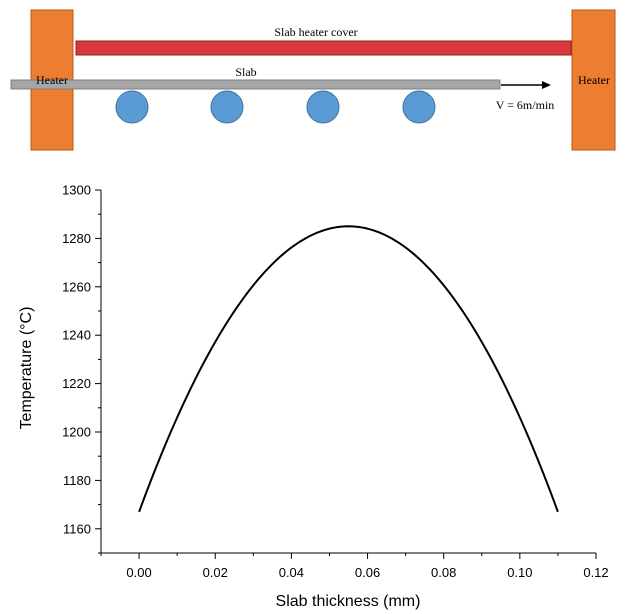 The width and height of the screenshot is (628, 614). What do you see at coordinates (443, 572) in the screenshot?
I see `x-tick-label: 0.08` at bounding box center [443, 572].